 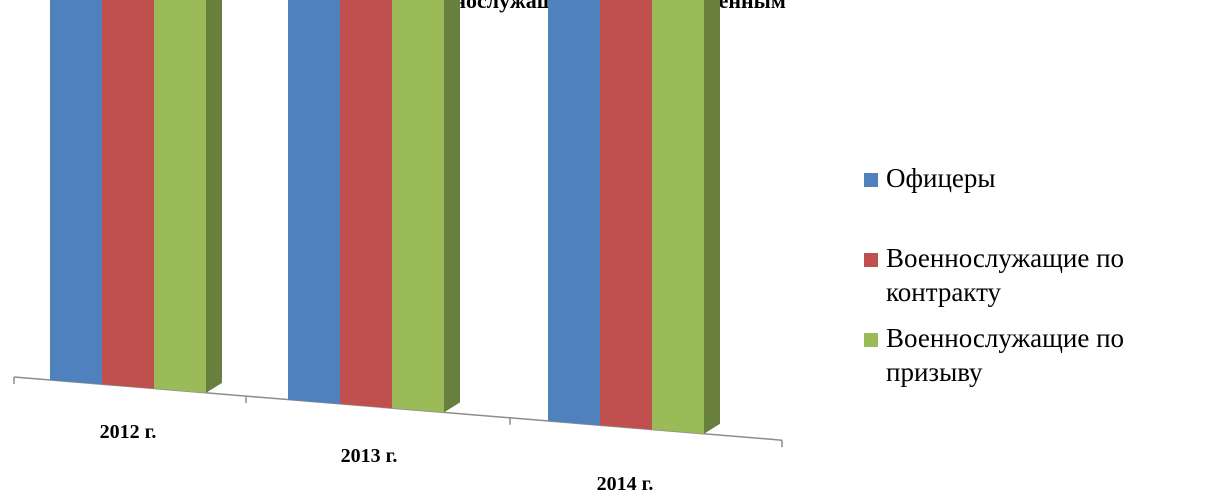 I want to click on legend-label: призыву, so click(x=934, y=372).